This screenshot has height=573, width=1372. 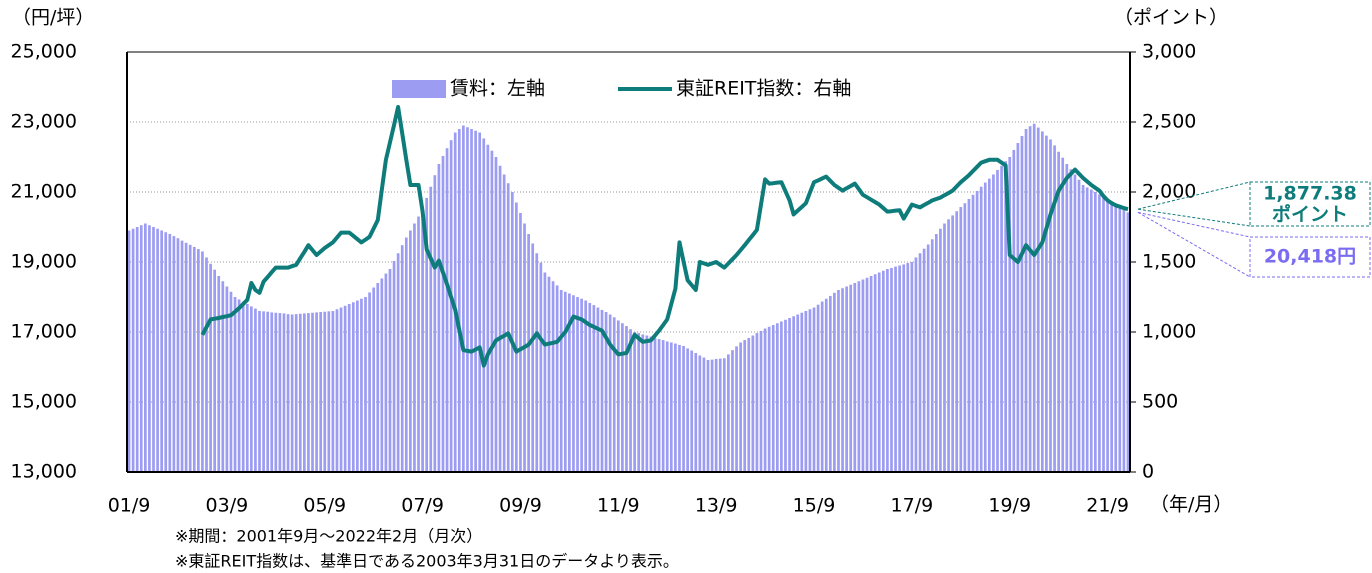 What do you see at coordinates (1107, 506) in the screenshot?
I see `x-tick-label: 21/9` at bounding box center [1107, 506].